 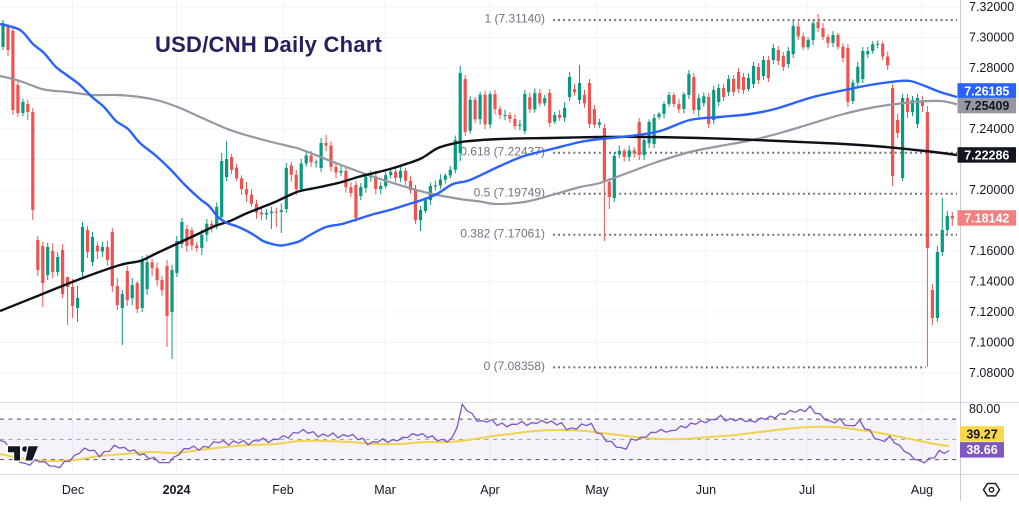 What do you see at coordinates (502, 233) in the screenshot?
I see `svg-text: 0.382 (7.17061)` at bounding box center [502, 233].